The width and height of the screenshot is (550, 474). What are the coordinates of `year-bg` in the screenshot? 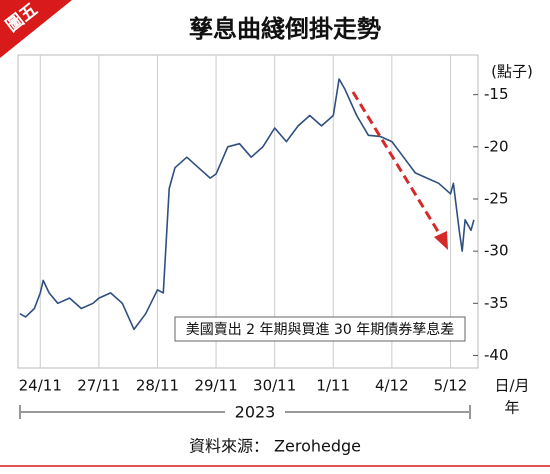 It's located at (255, 412).